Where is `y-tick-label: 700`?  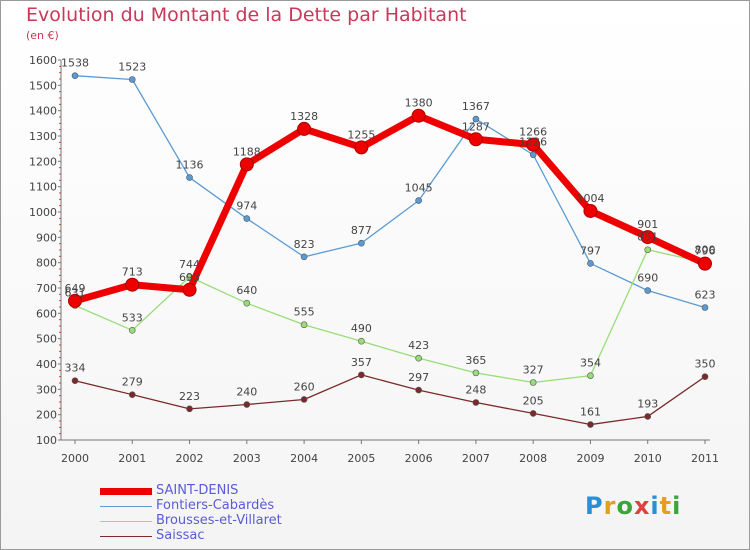 y-tick-label: 700 is located at coordinates (46, 288).